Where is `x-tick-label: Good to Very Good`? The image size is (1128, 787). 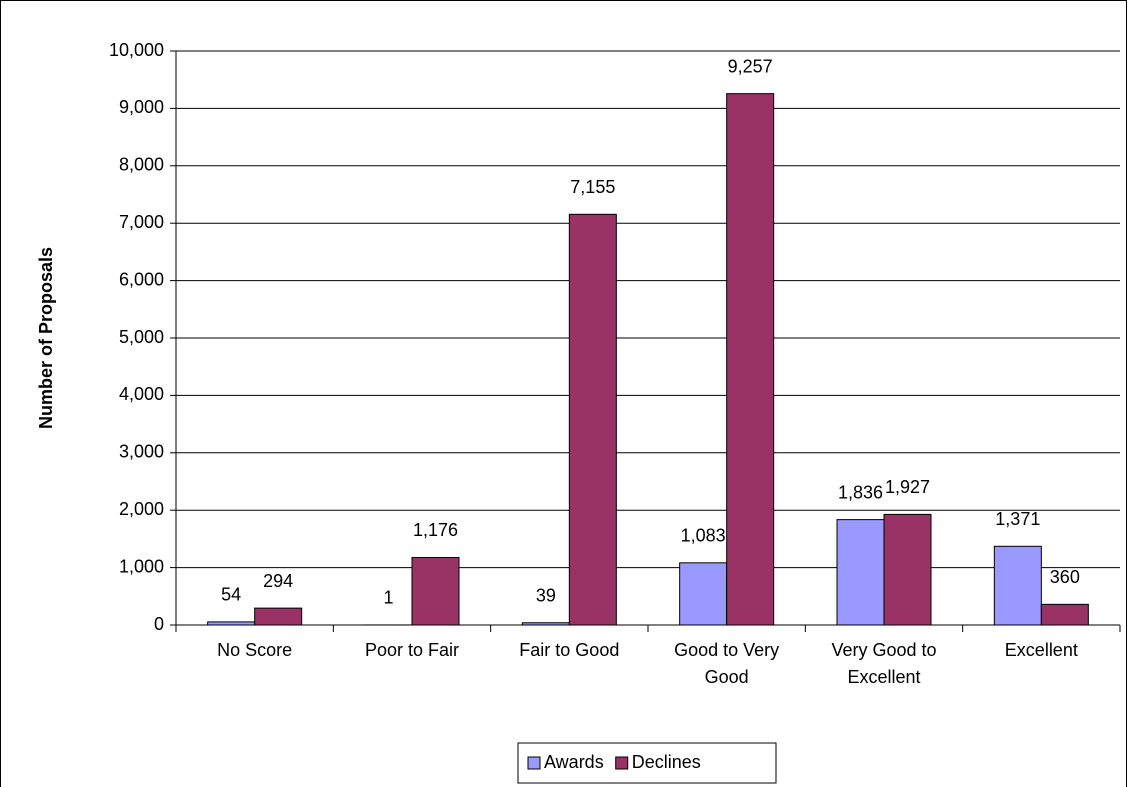 x-tick-label: Good to Very Good is located at coordinates (727, 663).